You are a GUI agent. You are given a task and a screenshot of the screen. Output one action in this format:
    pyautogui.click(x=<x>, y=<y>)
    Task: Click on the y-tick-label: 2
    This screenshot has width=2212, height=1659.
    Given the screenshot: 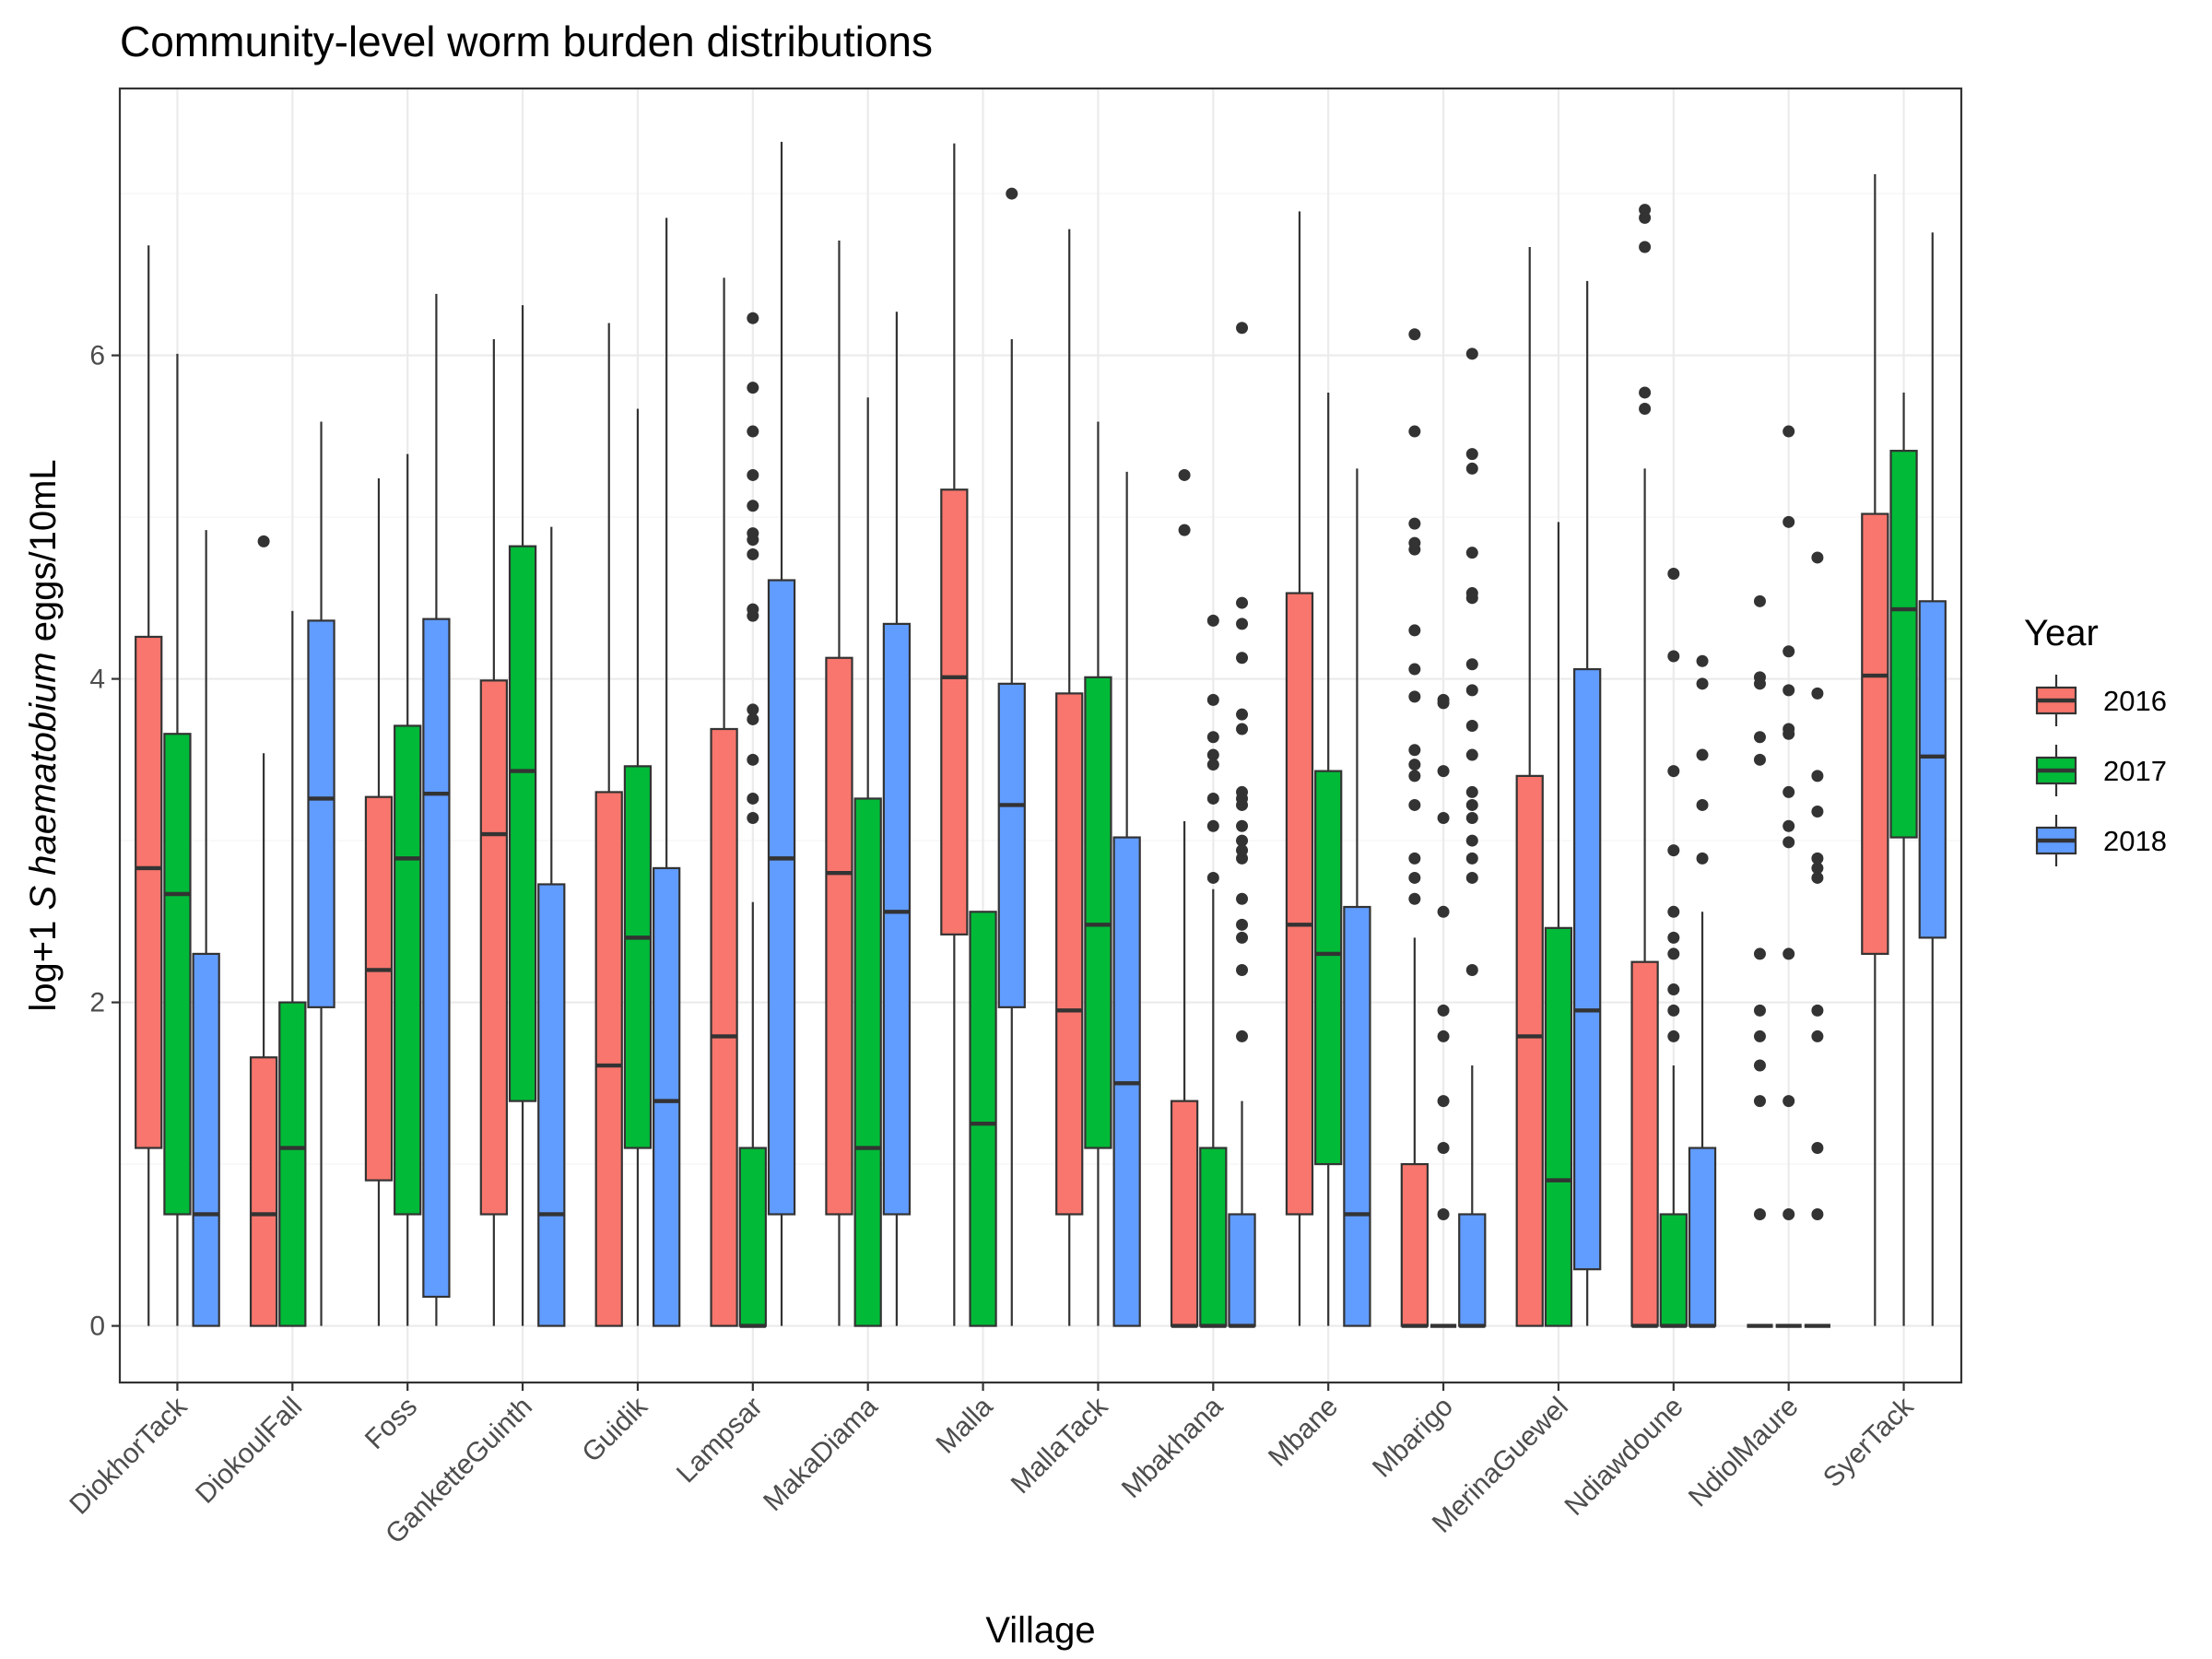 What is the action you would take?
    pyautogui.click(x=97, y=1003)
    